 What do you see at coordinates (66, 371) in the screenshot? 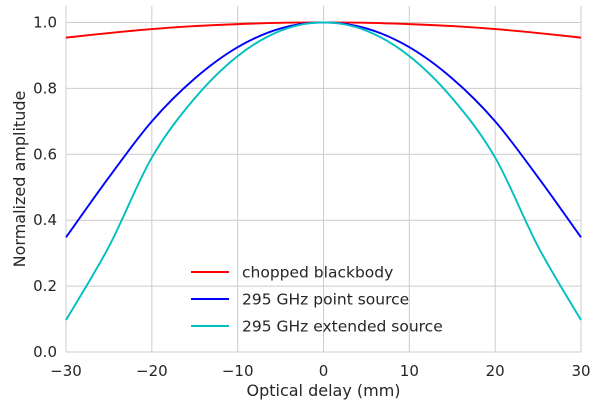
I see `x-tick-label: −30` at bounding box center [66, 371].